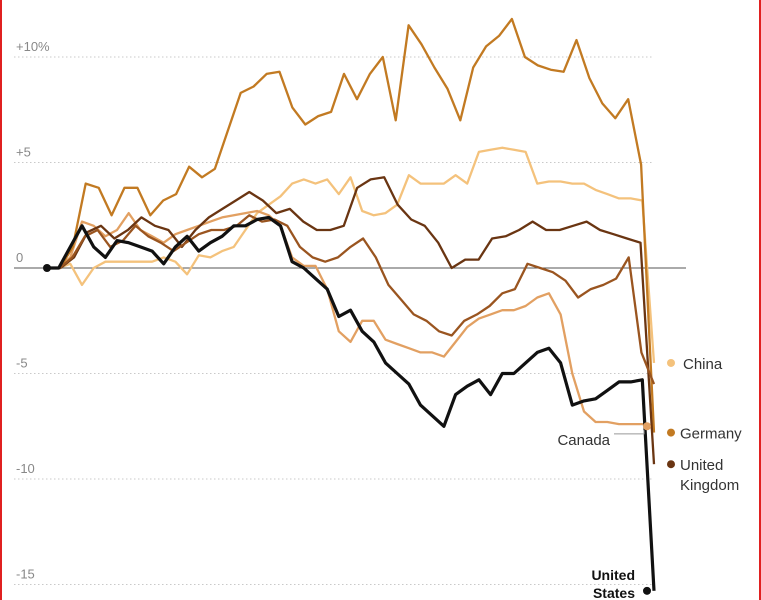 The width and height of the screenshot is (761, 600). Describe the element at coordinates (47, 268) in the screenshot. I see `start-marker` at that location.